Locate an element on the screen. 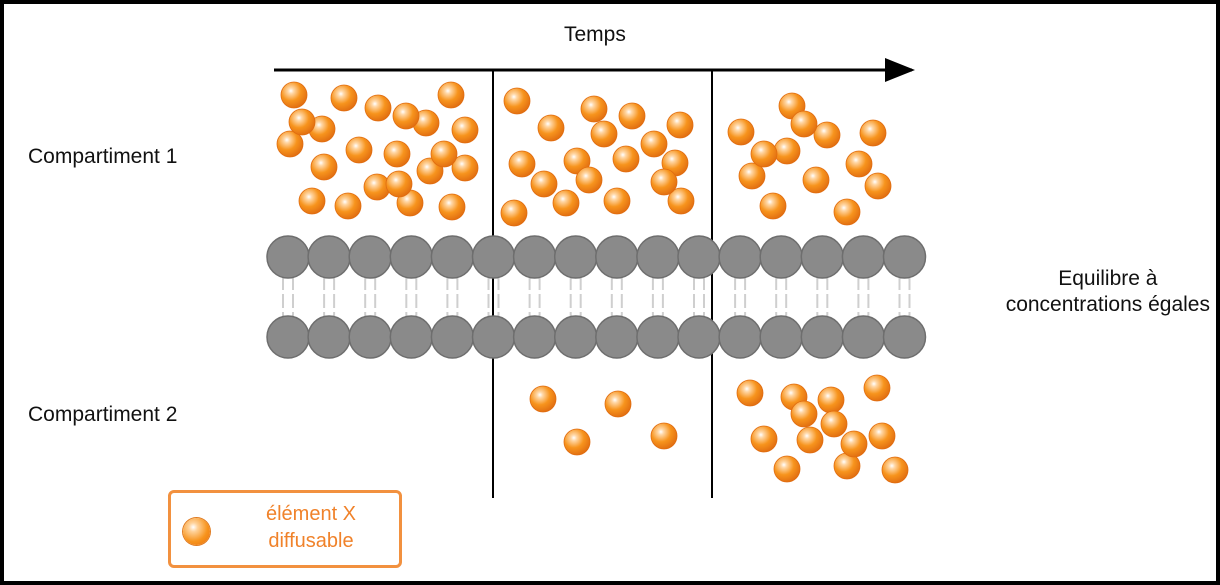  legend-label: élément X diffusable is located at coordinates (311, 528).